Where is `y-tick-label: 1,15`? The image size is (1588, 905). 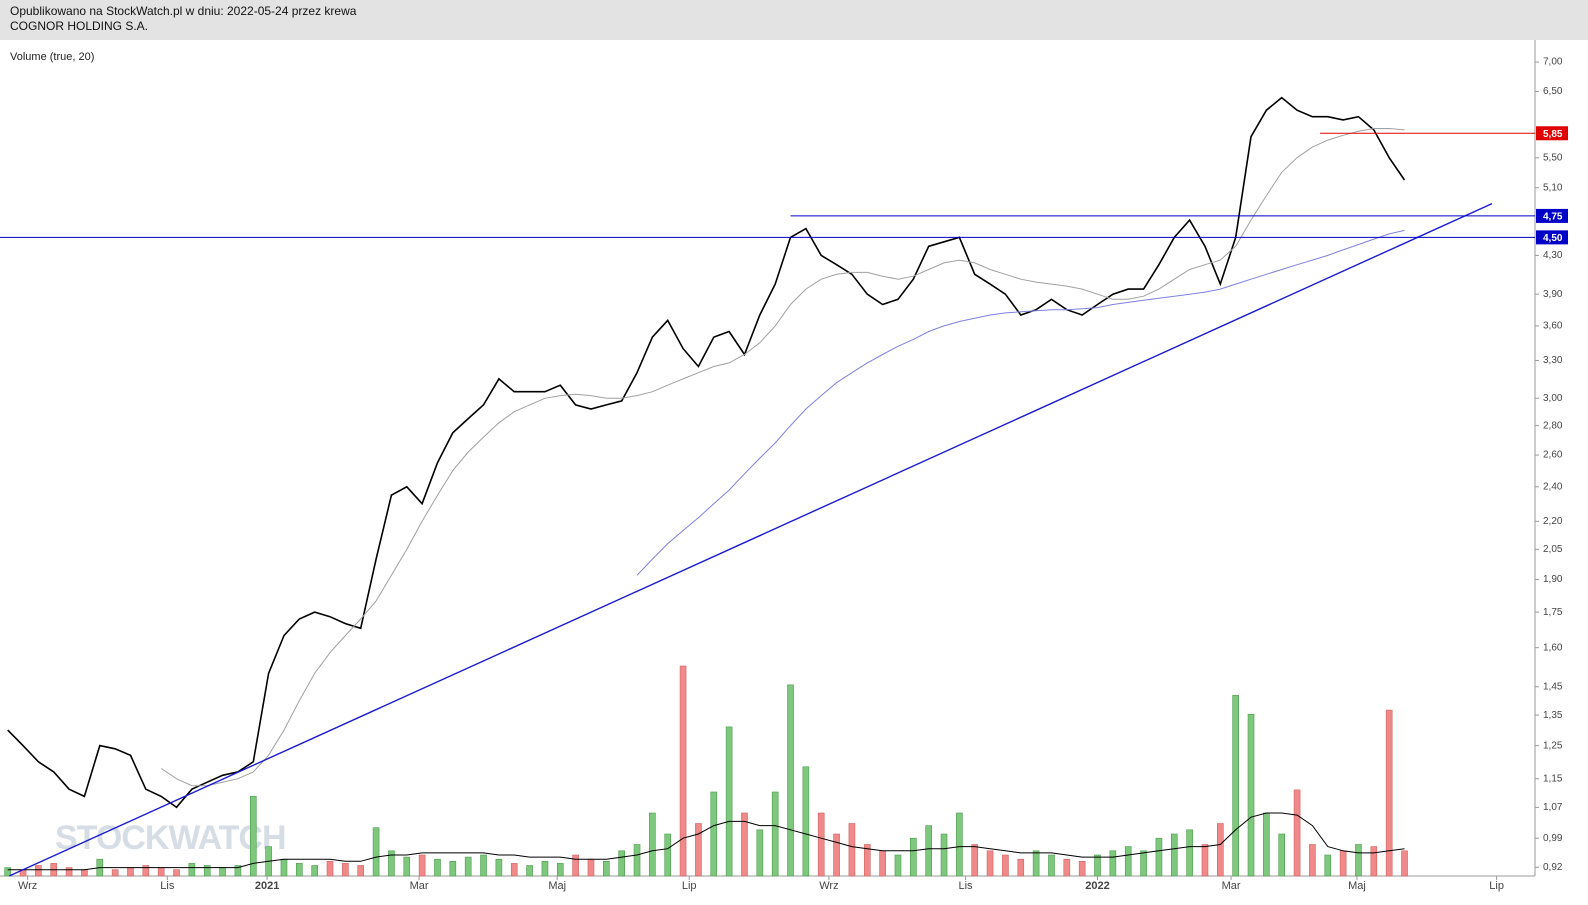 y-tick-label: 1,15 is located at coordinates (1553, 778).